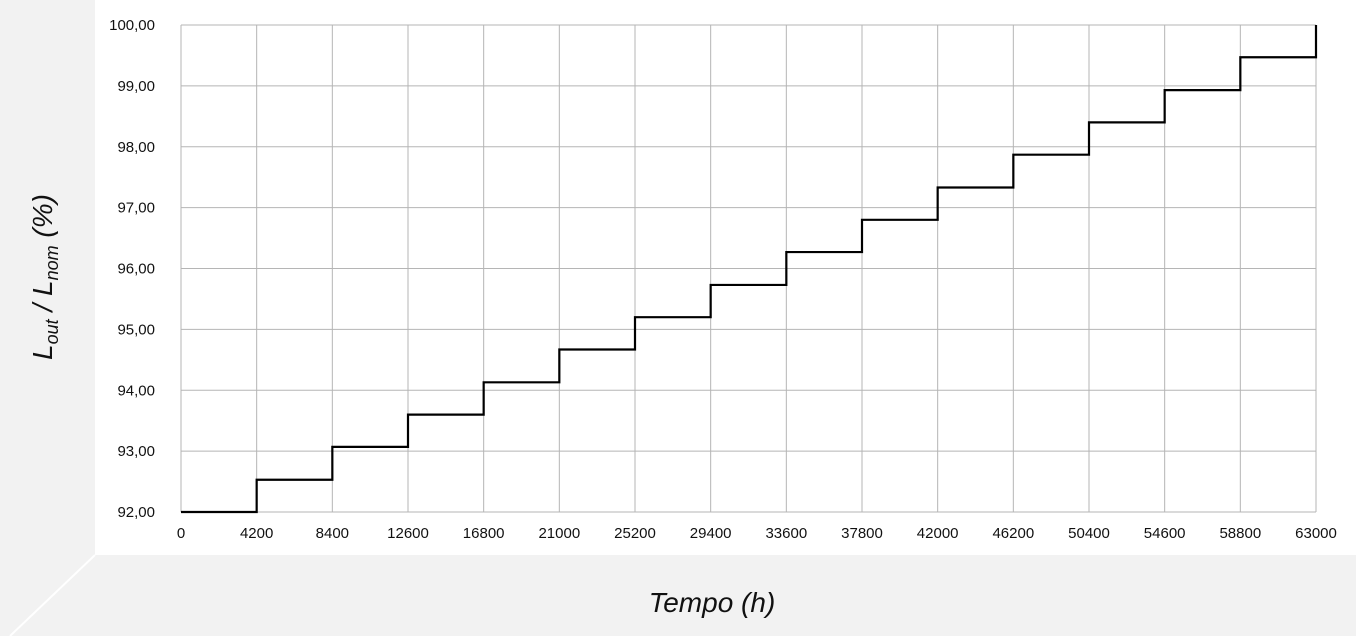 The width and height of the screenshot is (1356, 636). What do you see at coordinates (136, 329) in the screenshot?
I see `y-tick-label: 95,00` at bounding box center [136, 329].